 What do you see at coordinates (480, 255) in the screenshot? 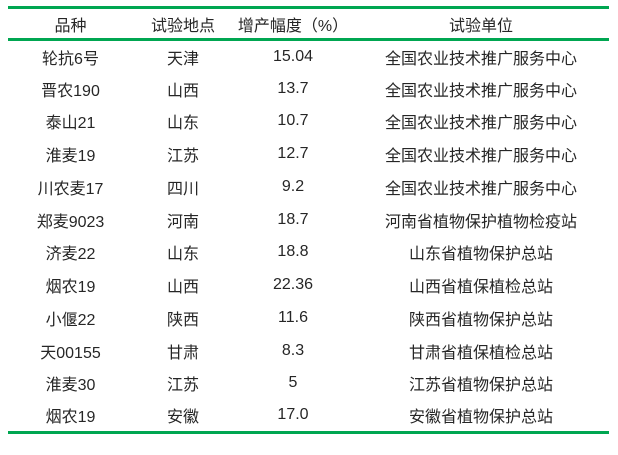
I see `cell-unit: 山东省植物保护总站` at bounding box center [480, 255].